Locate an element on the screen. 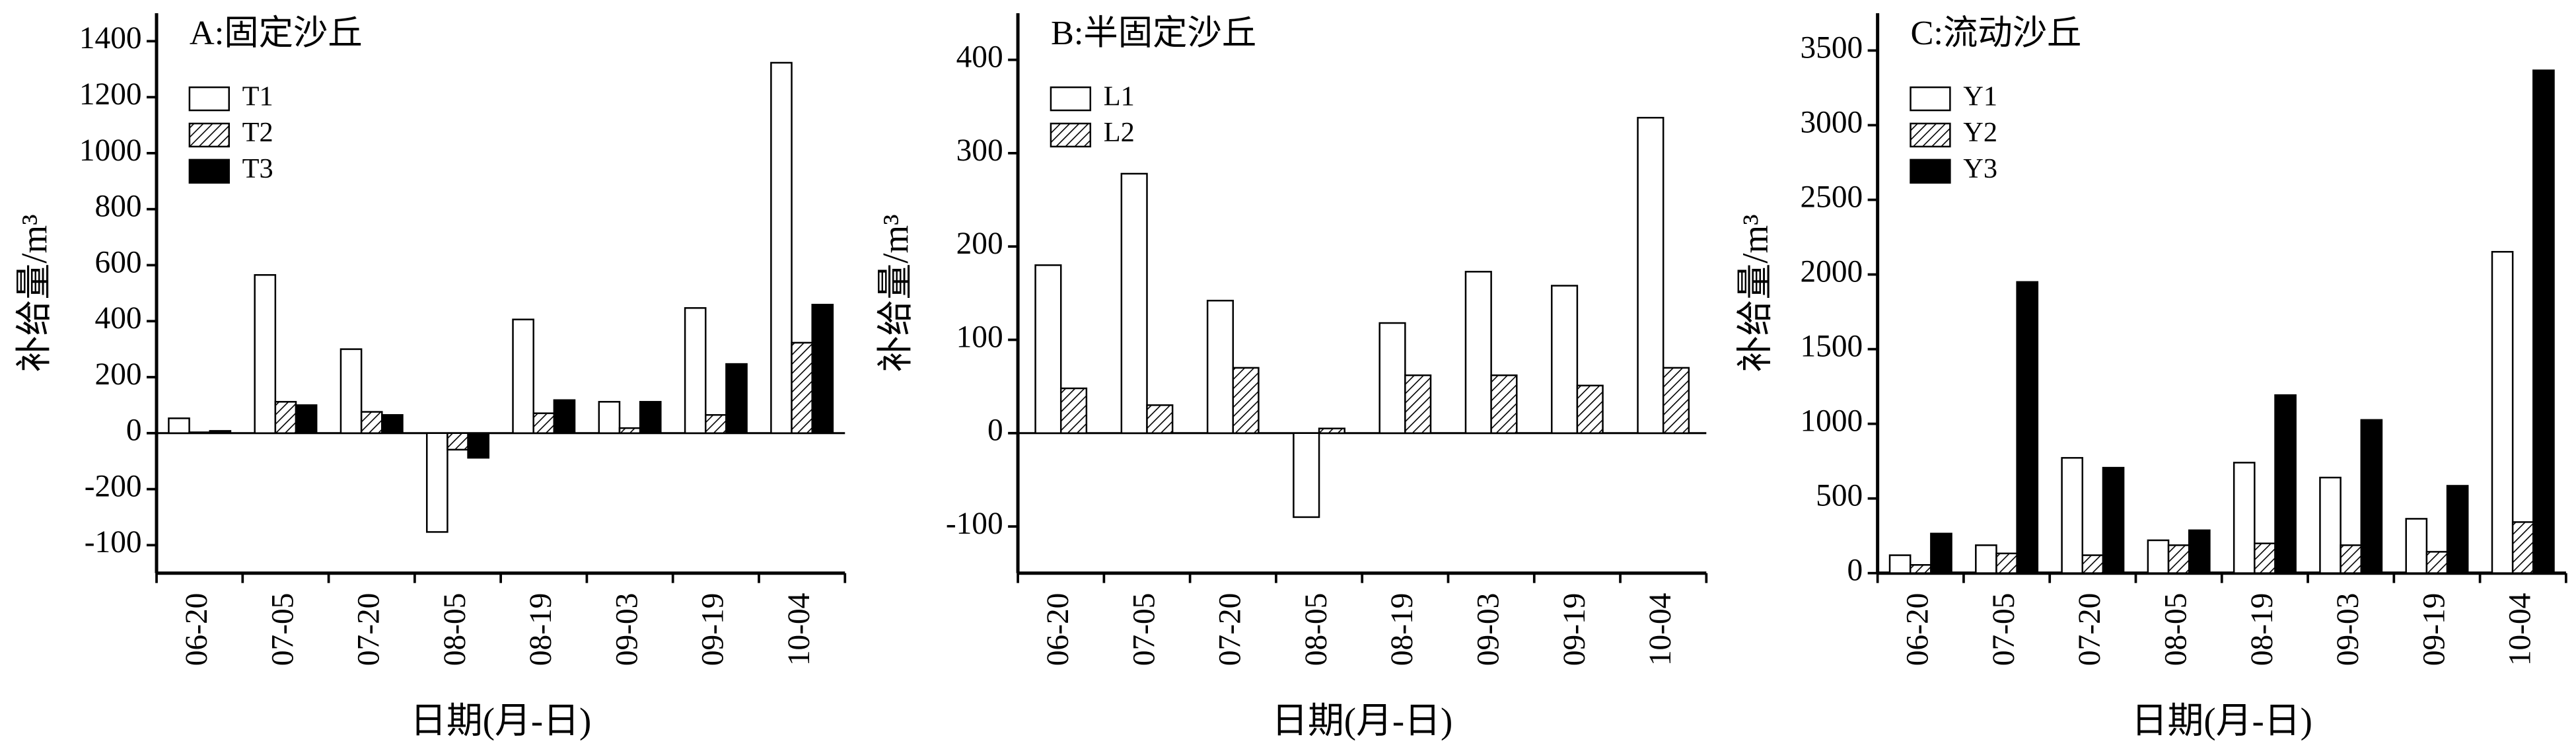  y-tick-label: 400 is located at coordinates (980, 57).